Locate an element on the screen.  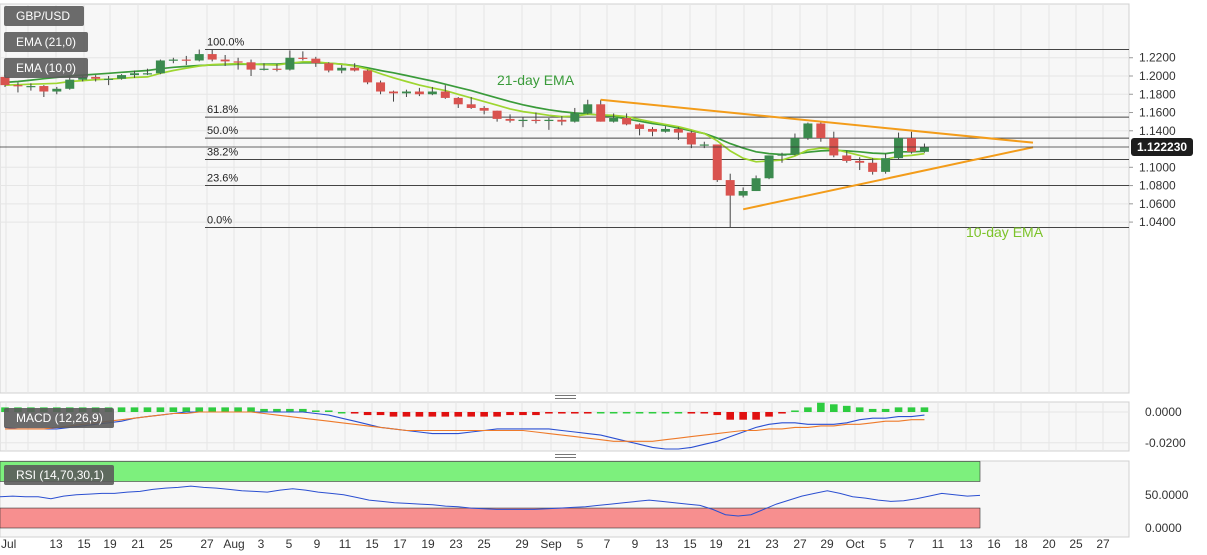
x-tick-label: Oct is located at coordinates (855, 544).